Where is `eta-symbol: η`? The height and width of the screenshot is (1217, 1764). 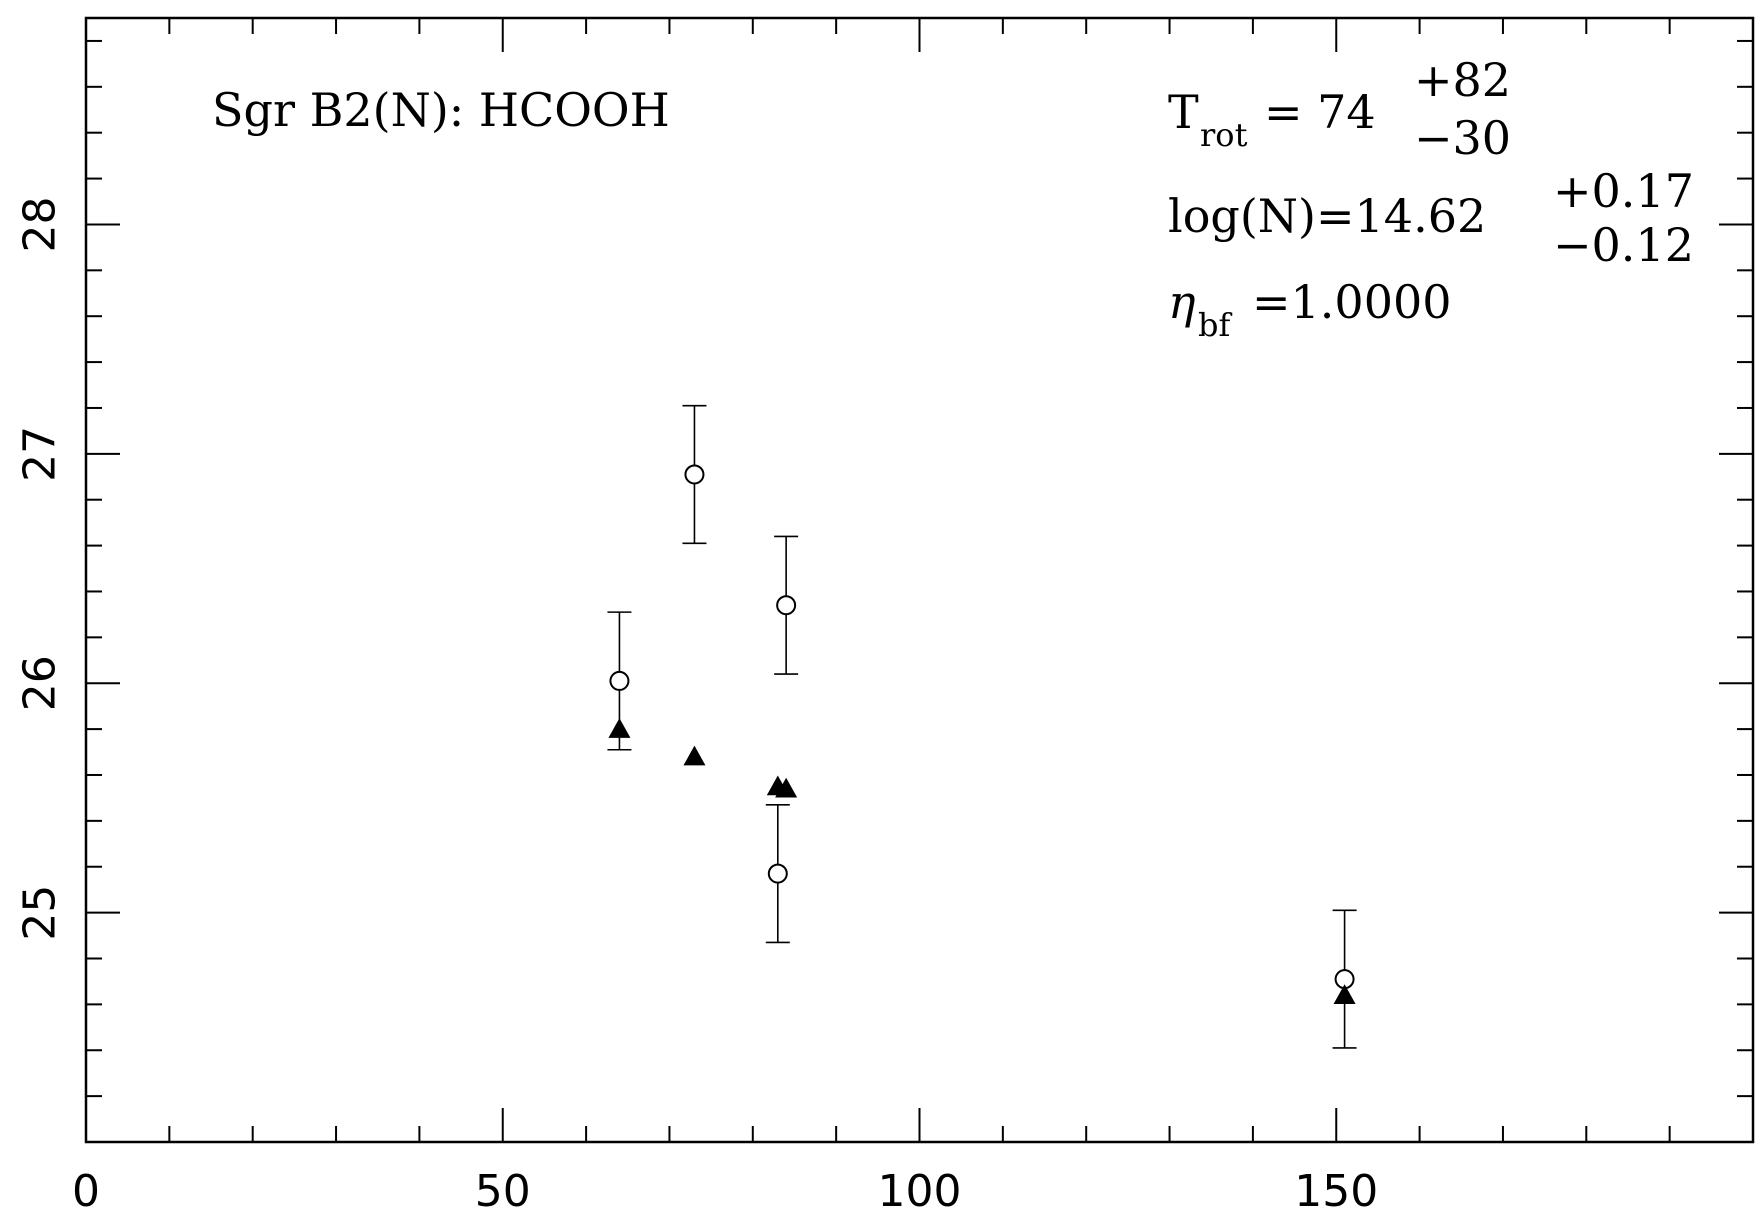
eta-symbol: η is located at coordinates (1182, 302).